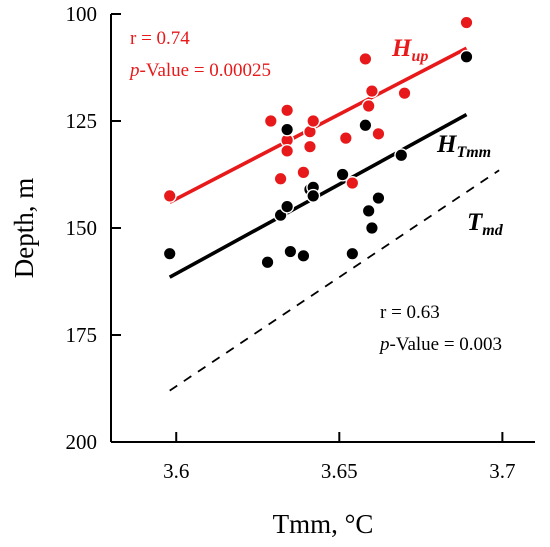 The width and height of the screenshot is (550, 547). I want to click on y-tick-label: 150, so click(82, 228).